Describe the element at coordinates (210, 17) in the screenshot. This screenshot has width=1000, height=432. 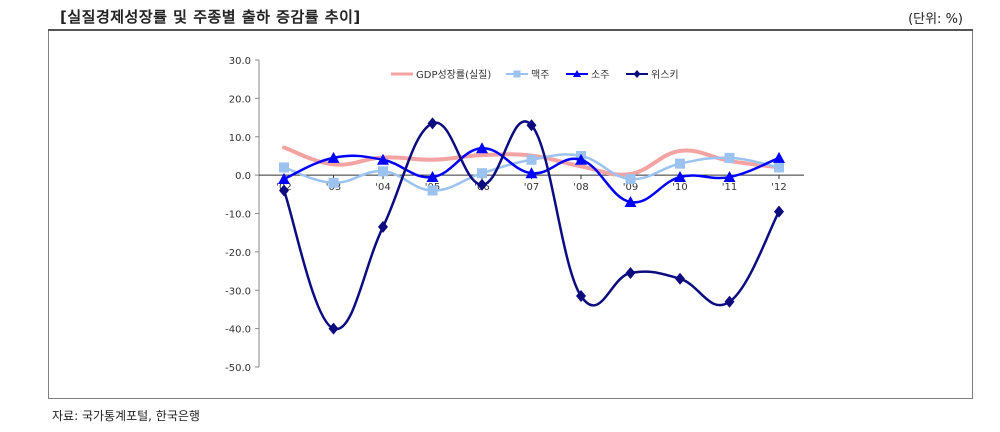
I see `chart-title: [실질경제성장률 및 주종별 출하 증감률 추이]` at that location.